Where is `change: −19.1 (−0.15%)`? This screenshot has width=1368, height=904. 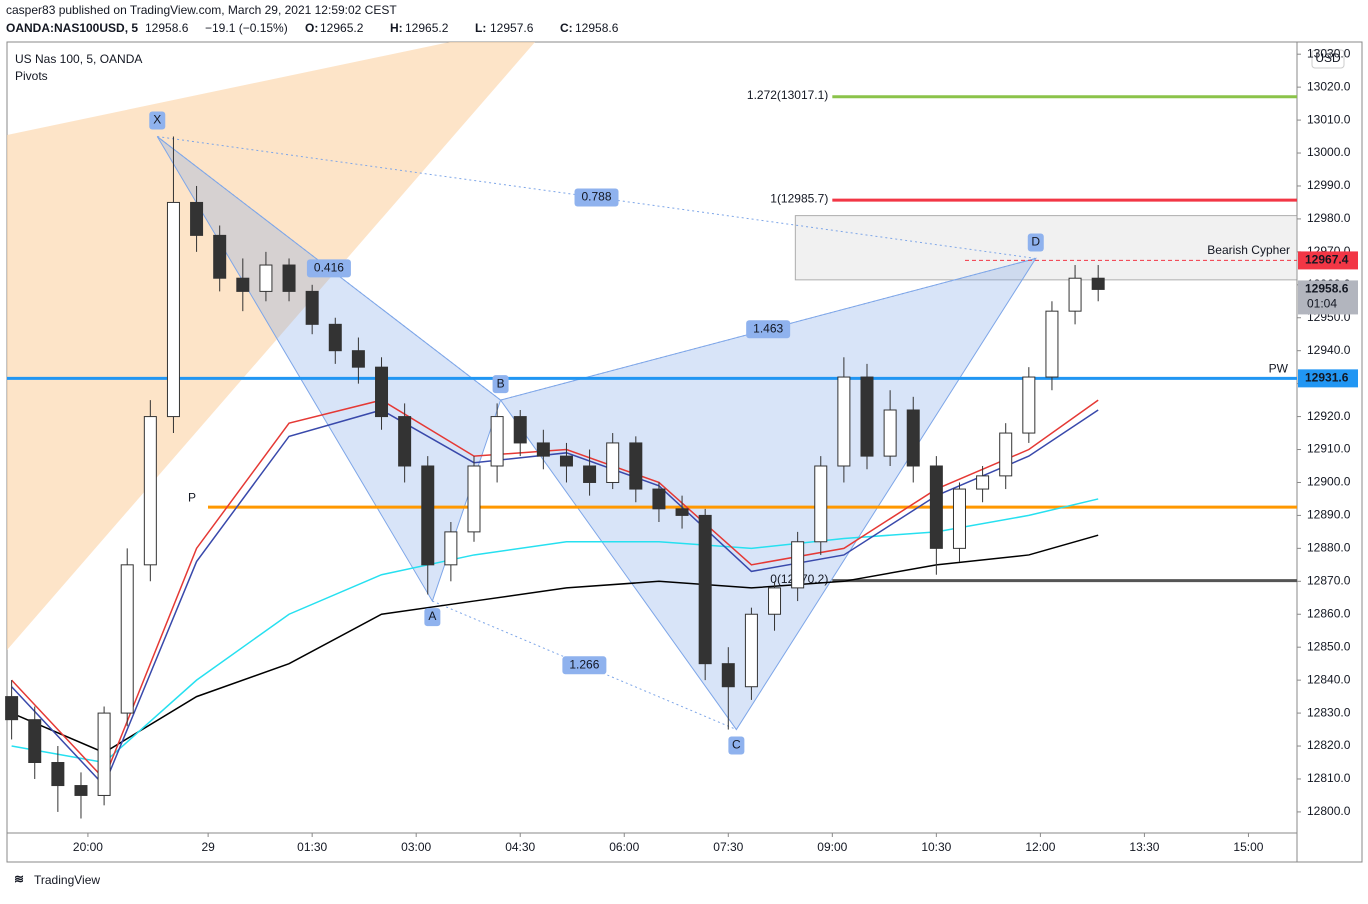 change: −19.1 (−0.15%) is located at coordinates (246, 28).